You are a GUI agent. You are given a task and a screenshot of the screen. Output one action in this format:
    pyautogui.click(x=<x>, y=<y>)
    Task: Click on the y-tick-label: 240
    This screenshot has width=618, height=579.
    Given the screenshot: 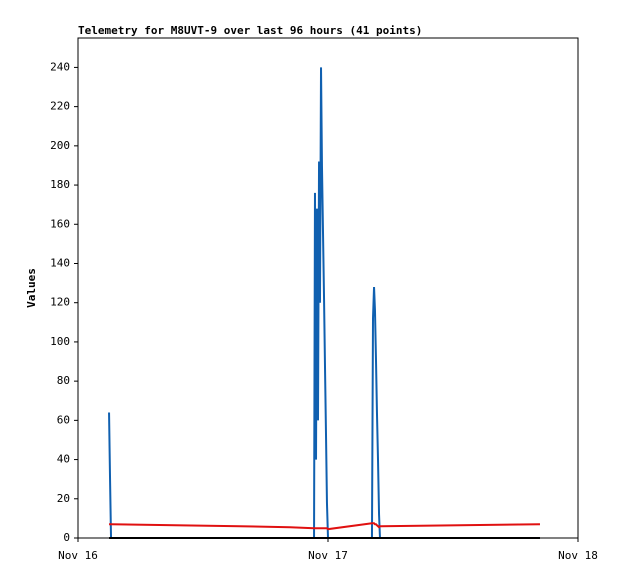 What is the action you would take?
    pyautogui.click(x=60, y=66)
    